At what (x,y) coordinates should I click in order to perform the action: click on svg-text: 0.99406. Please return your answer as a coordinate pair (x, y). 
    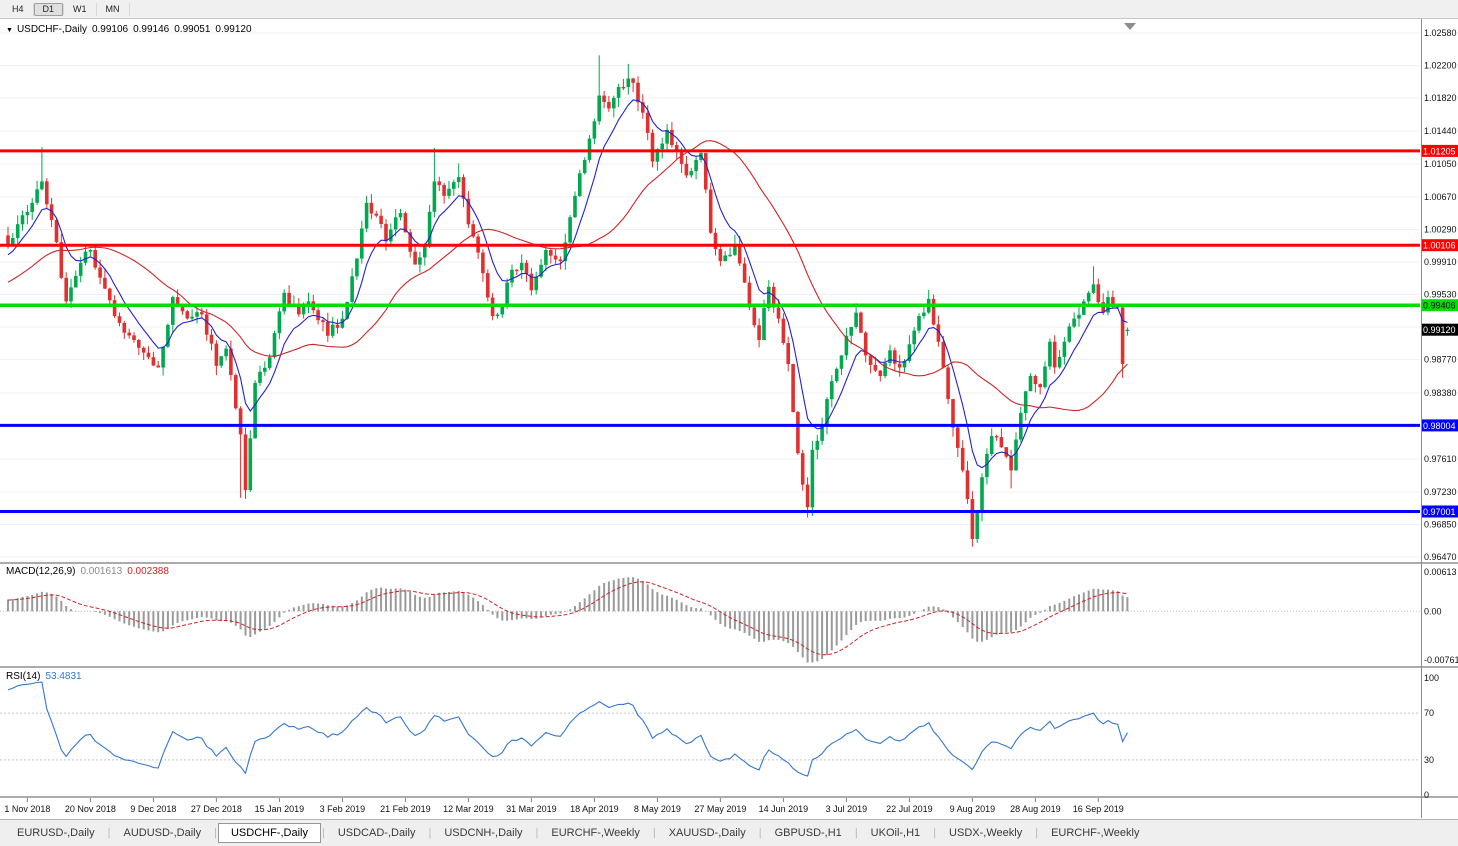
    Looking at the image, I should click on (1439, 306).